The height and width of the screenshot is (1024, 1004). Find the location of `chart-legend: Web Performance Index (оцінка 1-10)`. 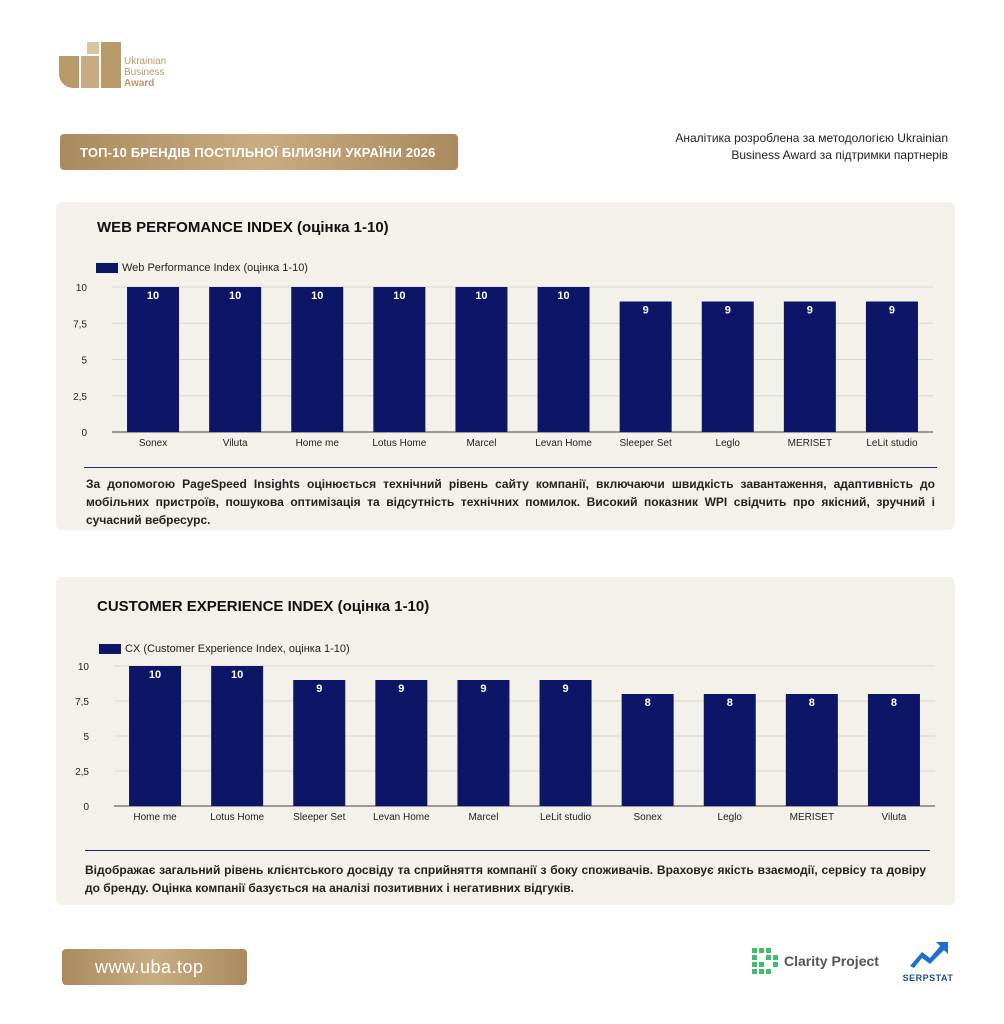

chart-legend: Web Performance Index (оцінка 1-10) is located at coordinates (202, 268).